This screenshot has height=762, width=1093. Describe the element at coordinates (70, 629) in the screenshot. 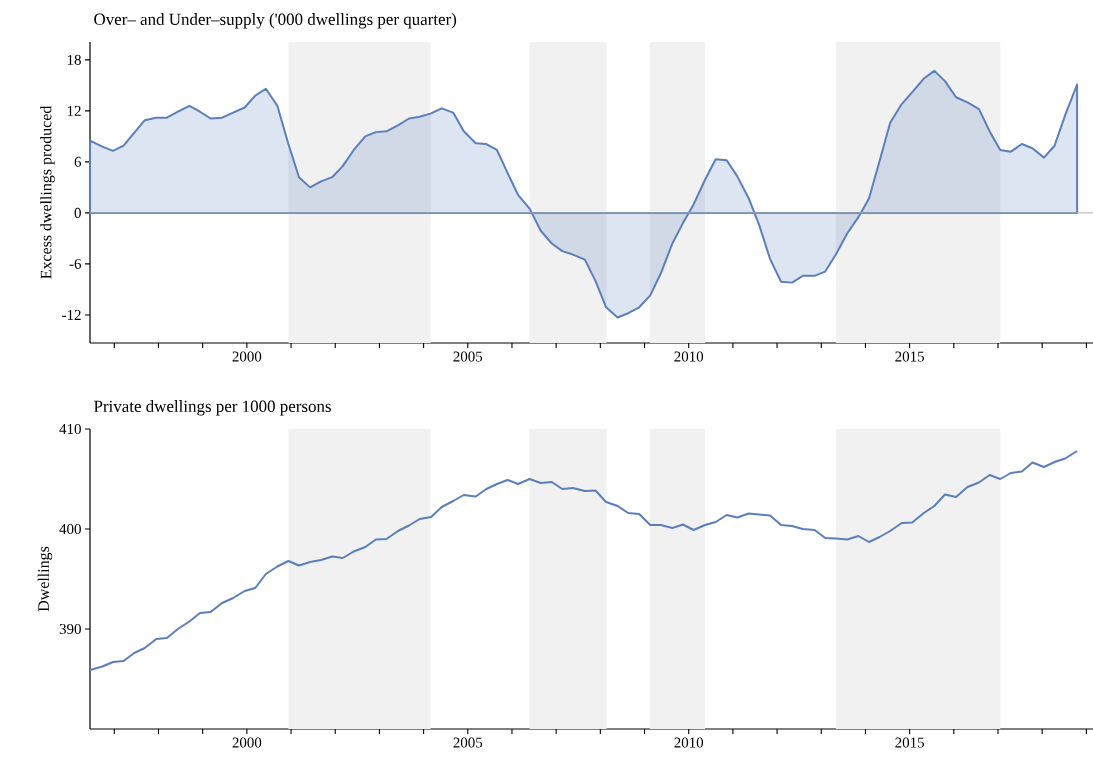

I see `y-tick-label: 390` at that location.